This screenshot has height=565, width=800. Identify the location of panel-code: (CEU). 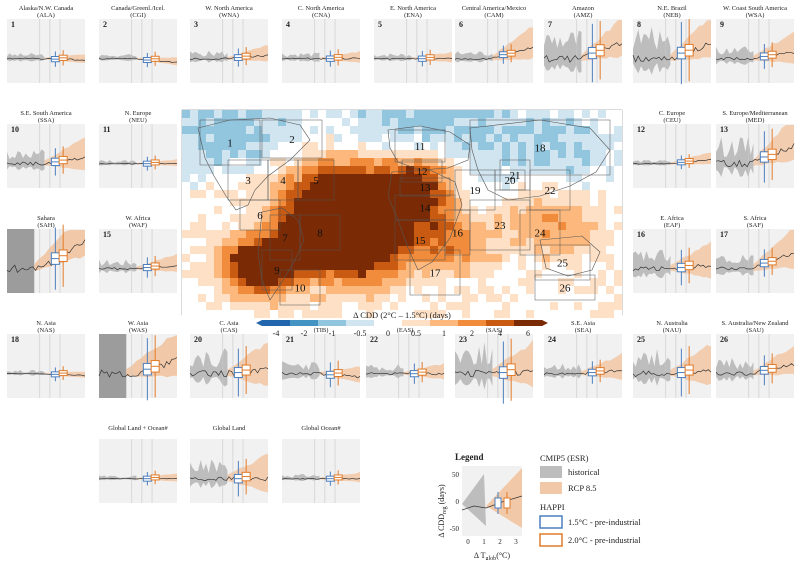
(671, 120).